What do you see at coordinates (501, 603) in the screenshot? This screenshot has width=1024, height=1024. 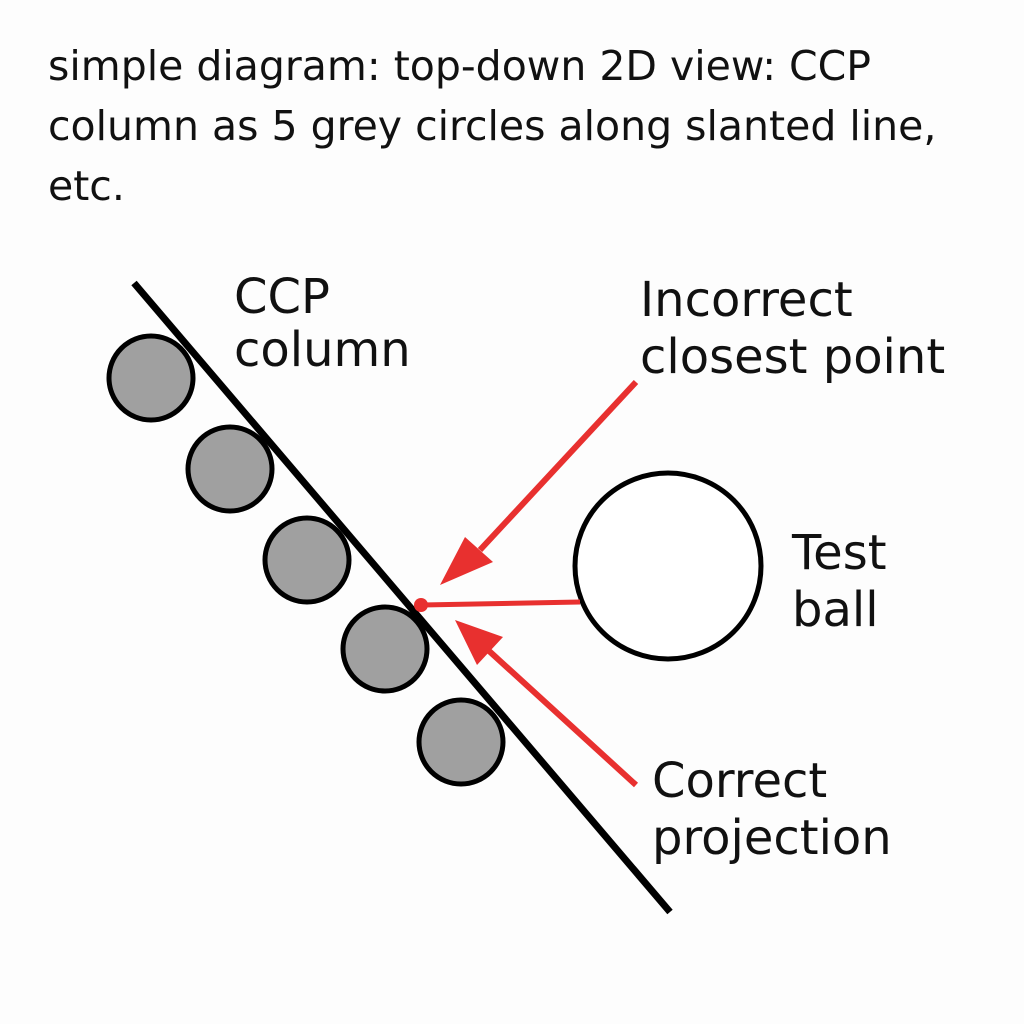 I see `test-ball-connector` at bounding box center [501, 603].